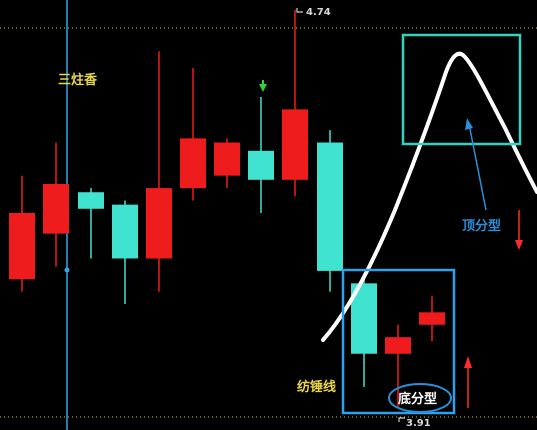 The width and height of the screenshot is (537, 430). What do you see at coordinates (78, 80) in the screenshot?
I see `three-incense-label: 三炷香` at bounding box center [78, 80].